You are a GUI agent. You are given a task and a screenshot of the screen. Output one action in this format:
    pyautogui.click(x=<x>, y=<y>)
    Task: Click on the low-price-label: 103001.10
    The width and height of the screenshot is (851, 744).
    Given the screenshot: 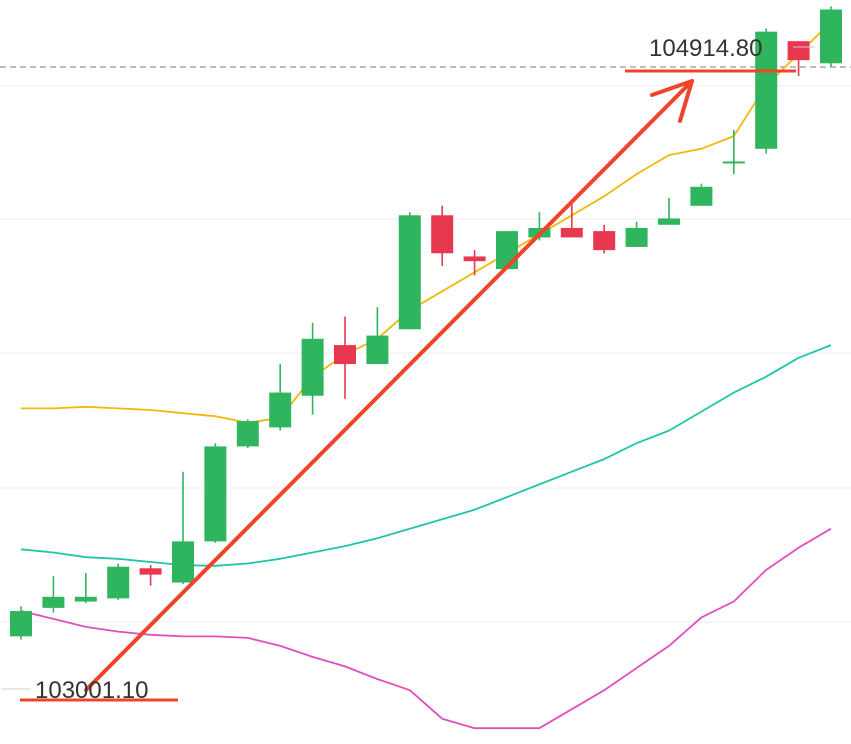 What is the action you would take?
    pyautogui.click(x=91, y=690)
    